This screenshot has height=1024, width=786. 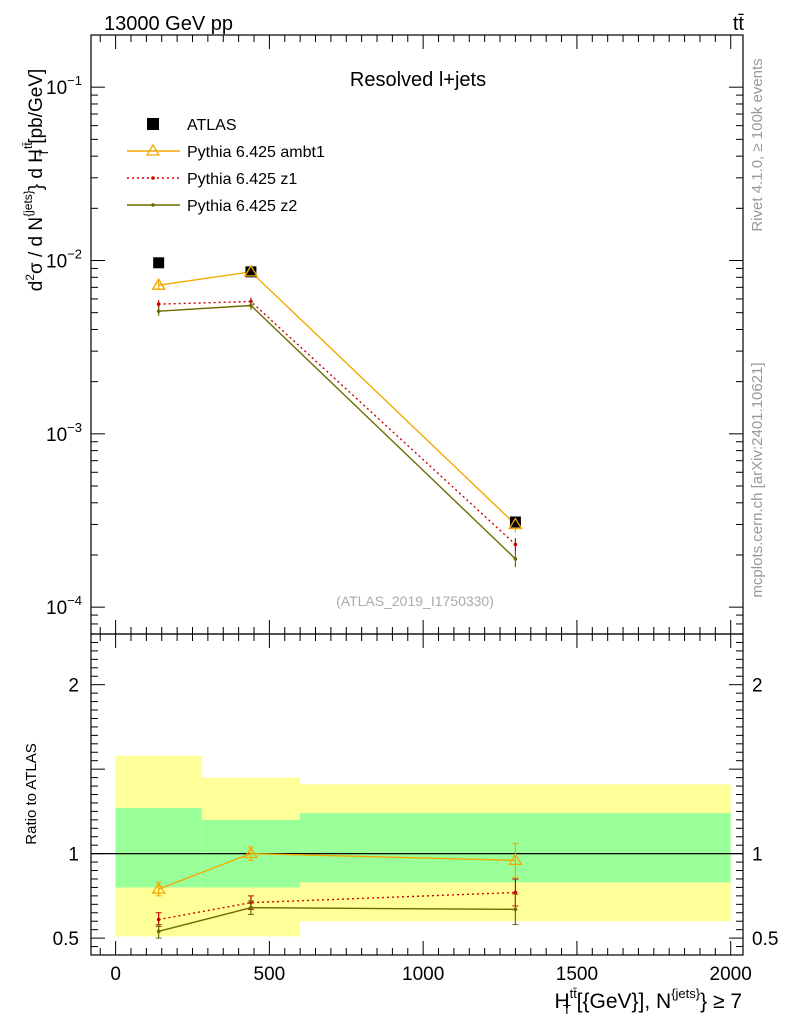 I want to click on header-left-title: 13000 GeV pp, so click(x=168, y=24).